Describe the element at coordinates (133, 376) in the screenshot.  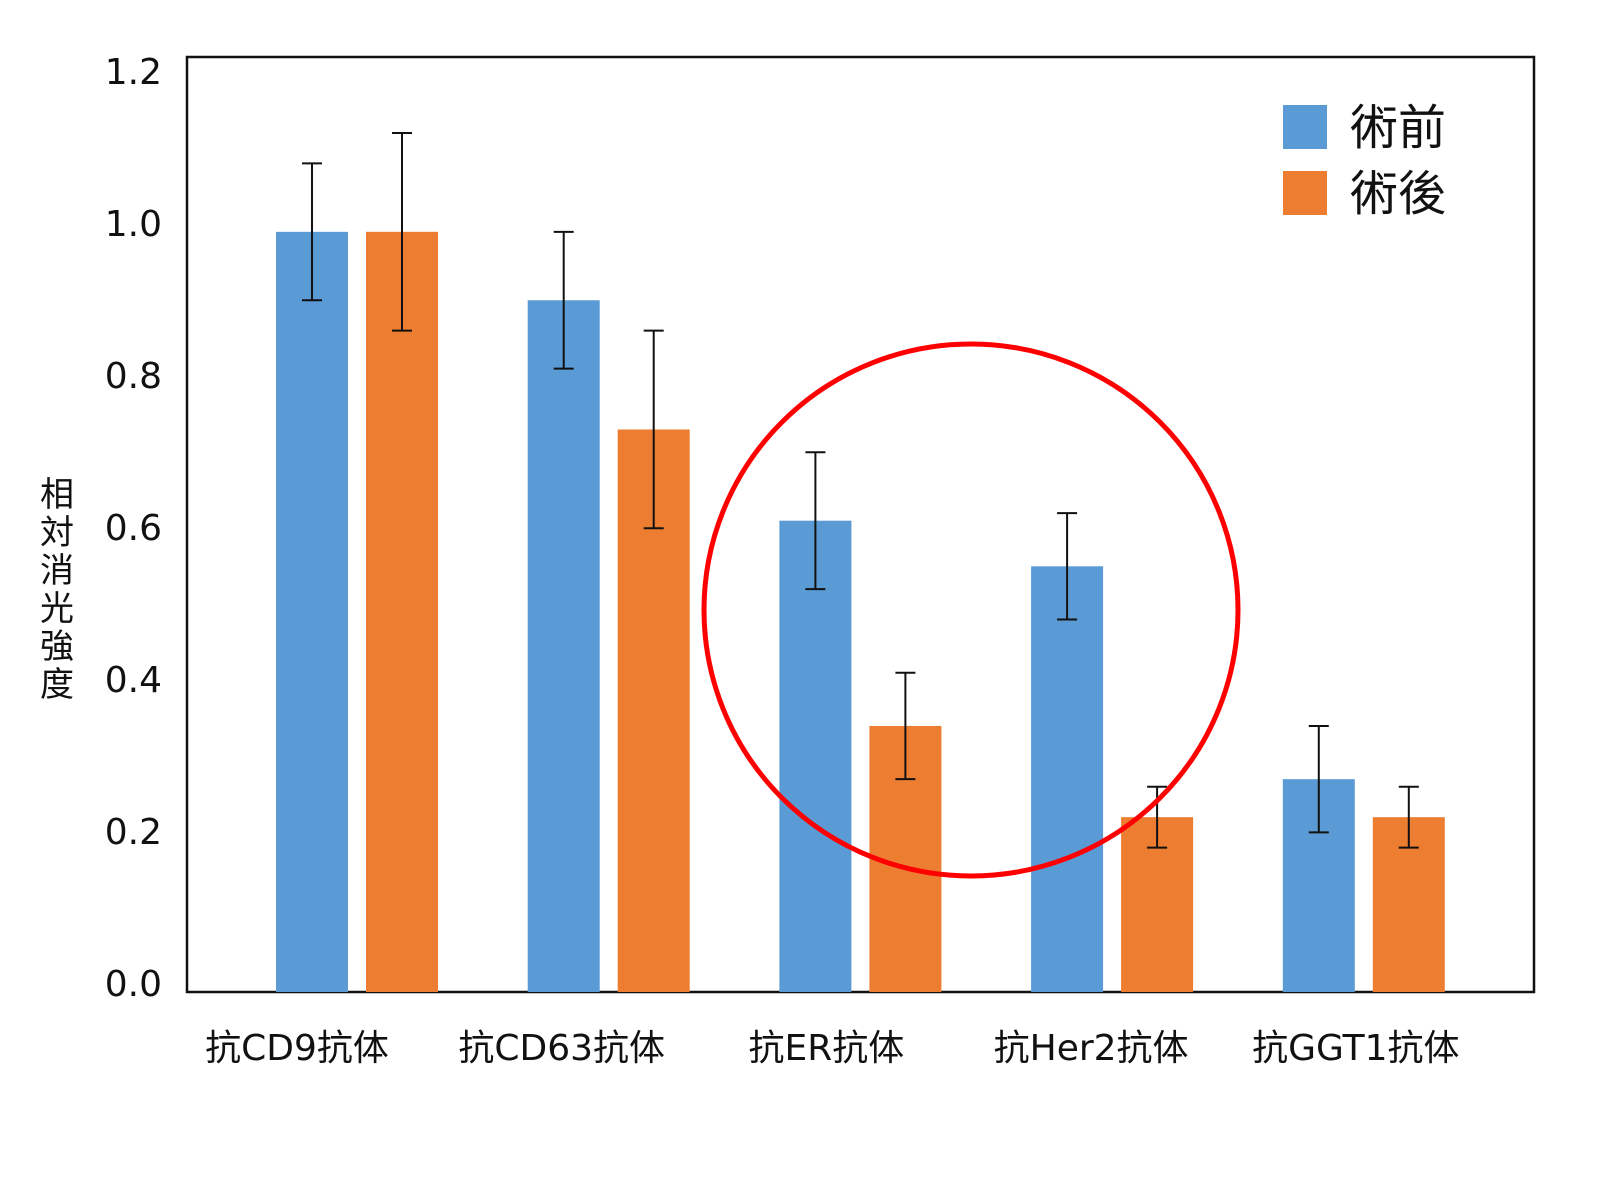
I see `y-tick-label: 0.8` at that location.